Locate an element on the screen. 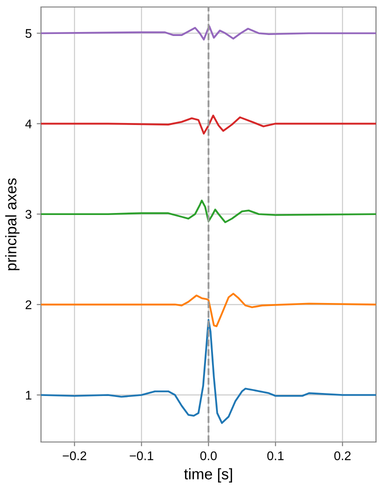 The image size is (383, 488). y-tick-label: 1 is located at coordinates (29, 395).